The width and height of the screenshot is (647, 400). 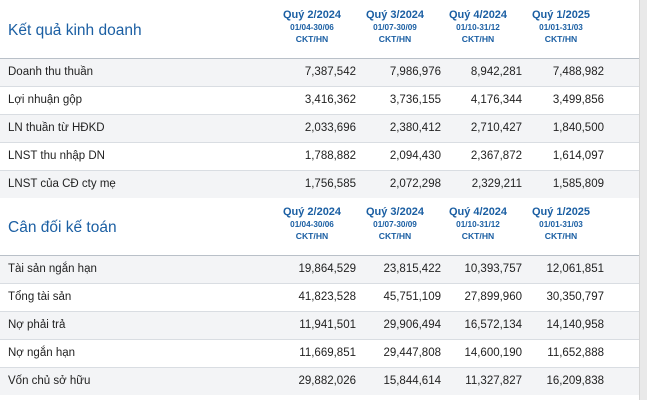 What do you see at coordinates (327, 269) in the screenshot?
I see `cell-value: 19,864,529` at bounding box center [327, 269].